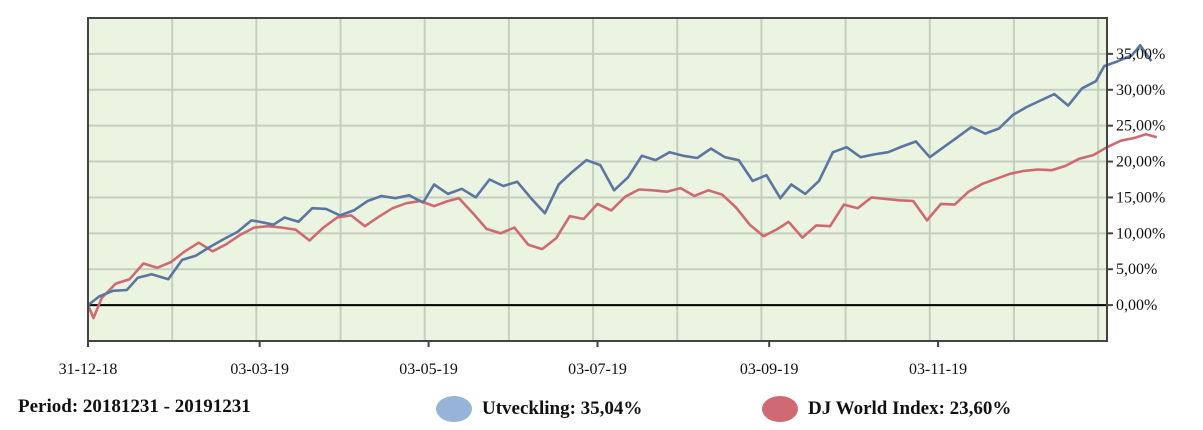 This screenshot has width=1203, height=430. Describe the element at coordinates (910, 408) in the screenshot. I see `legend-label-dj-world-index: DJ World Index: 23,60%` at that location.